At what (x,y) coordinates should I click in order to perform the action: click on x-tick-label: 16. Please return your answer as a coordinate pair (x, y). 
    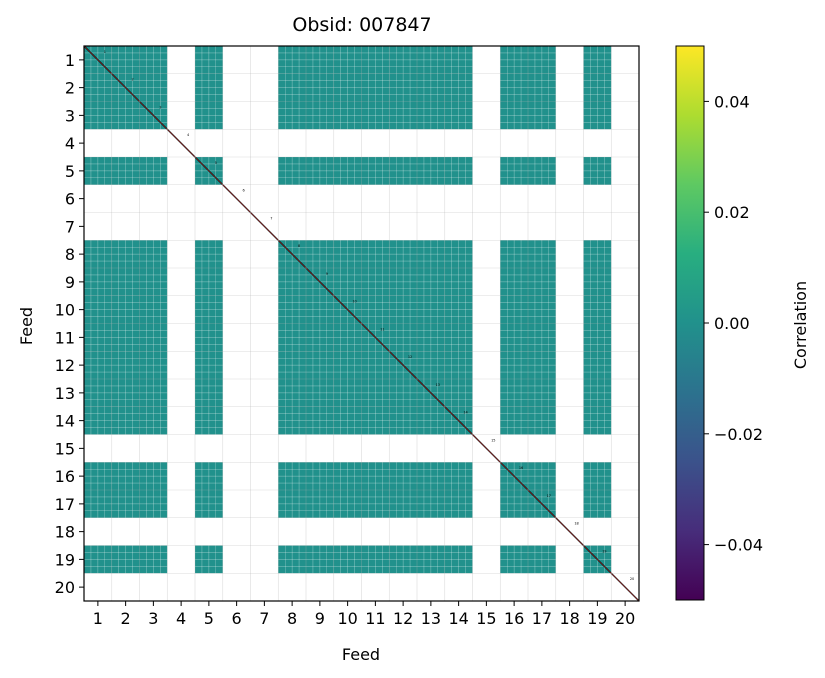
    Looking at the image, I should click on (514, 618).